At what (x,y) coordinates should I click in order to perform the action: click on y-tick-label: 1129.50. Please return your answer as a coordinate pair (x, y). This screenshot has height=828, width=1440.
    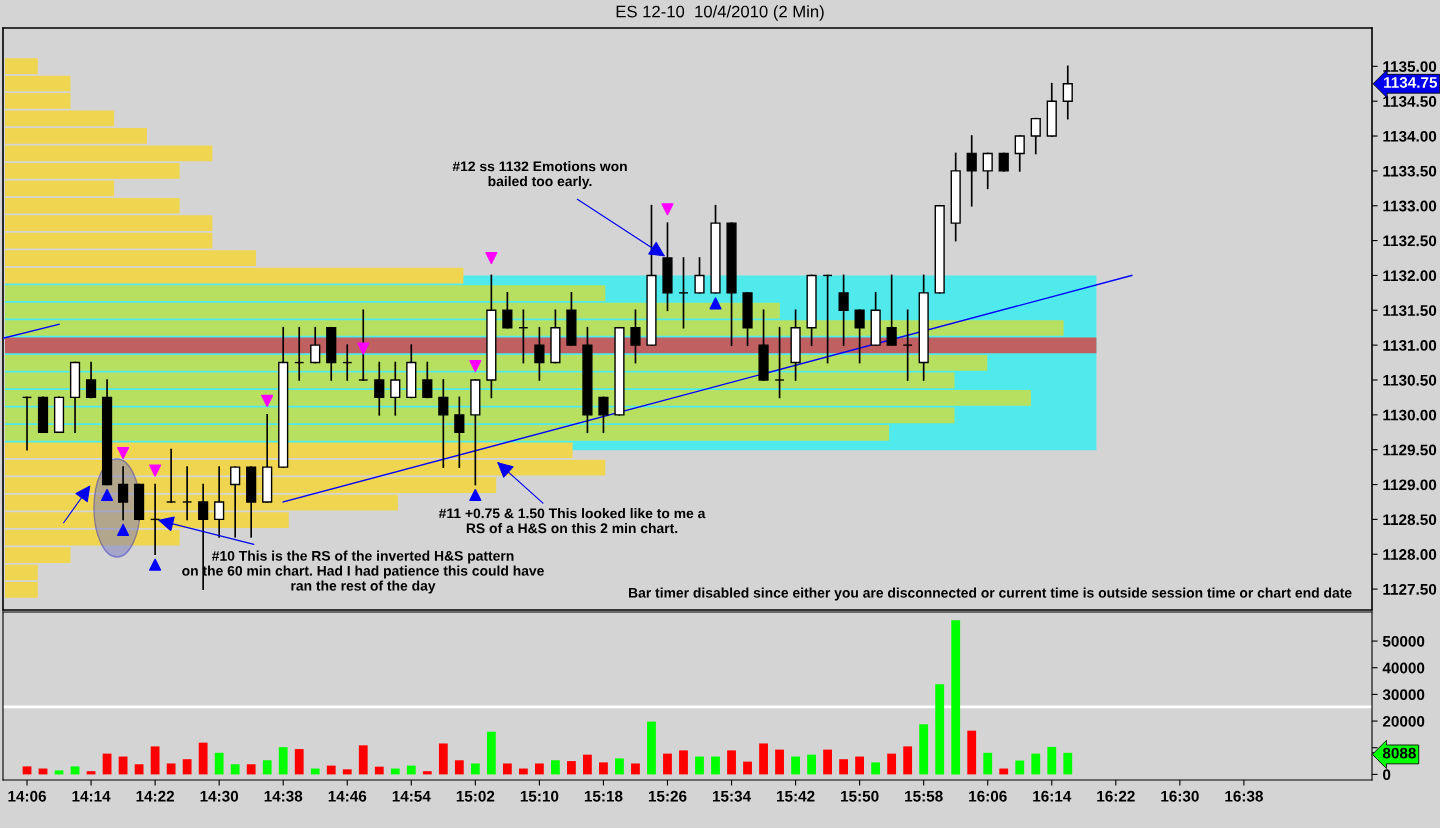
    Looking at the image, I should click on (1410, 450).